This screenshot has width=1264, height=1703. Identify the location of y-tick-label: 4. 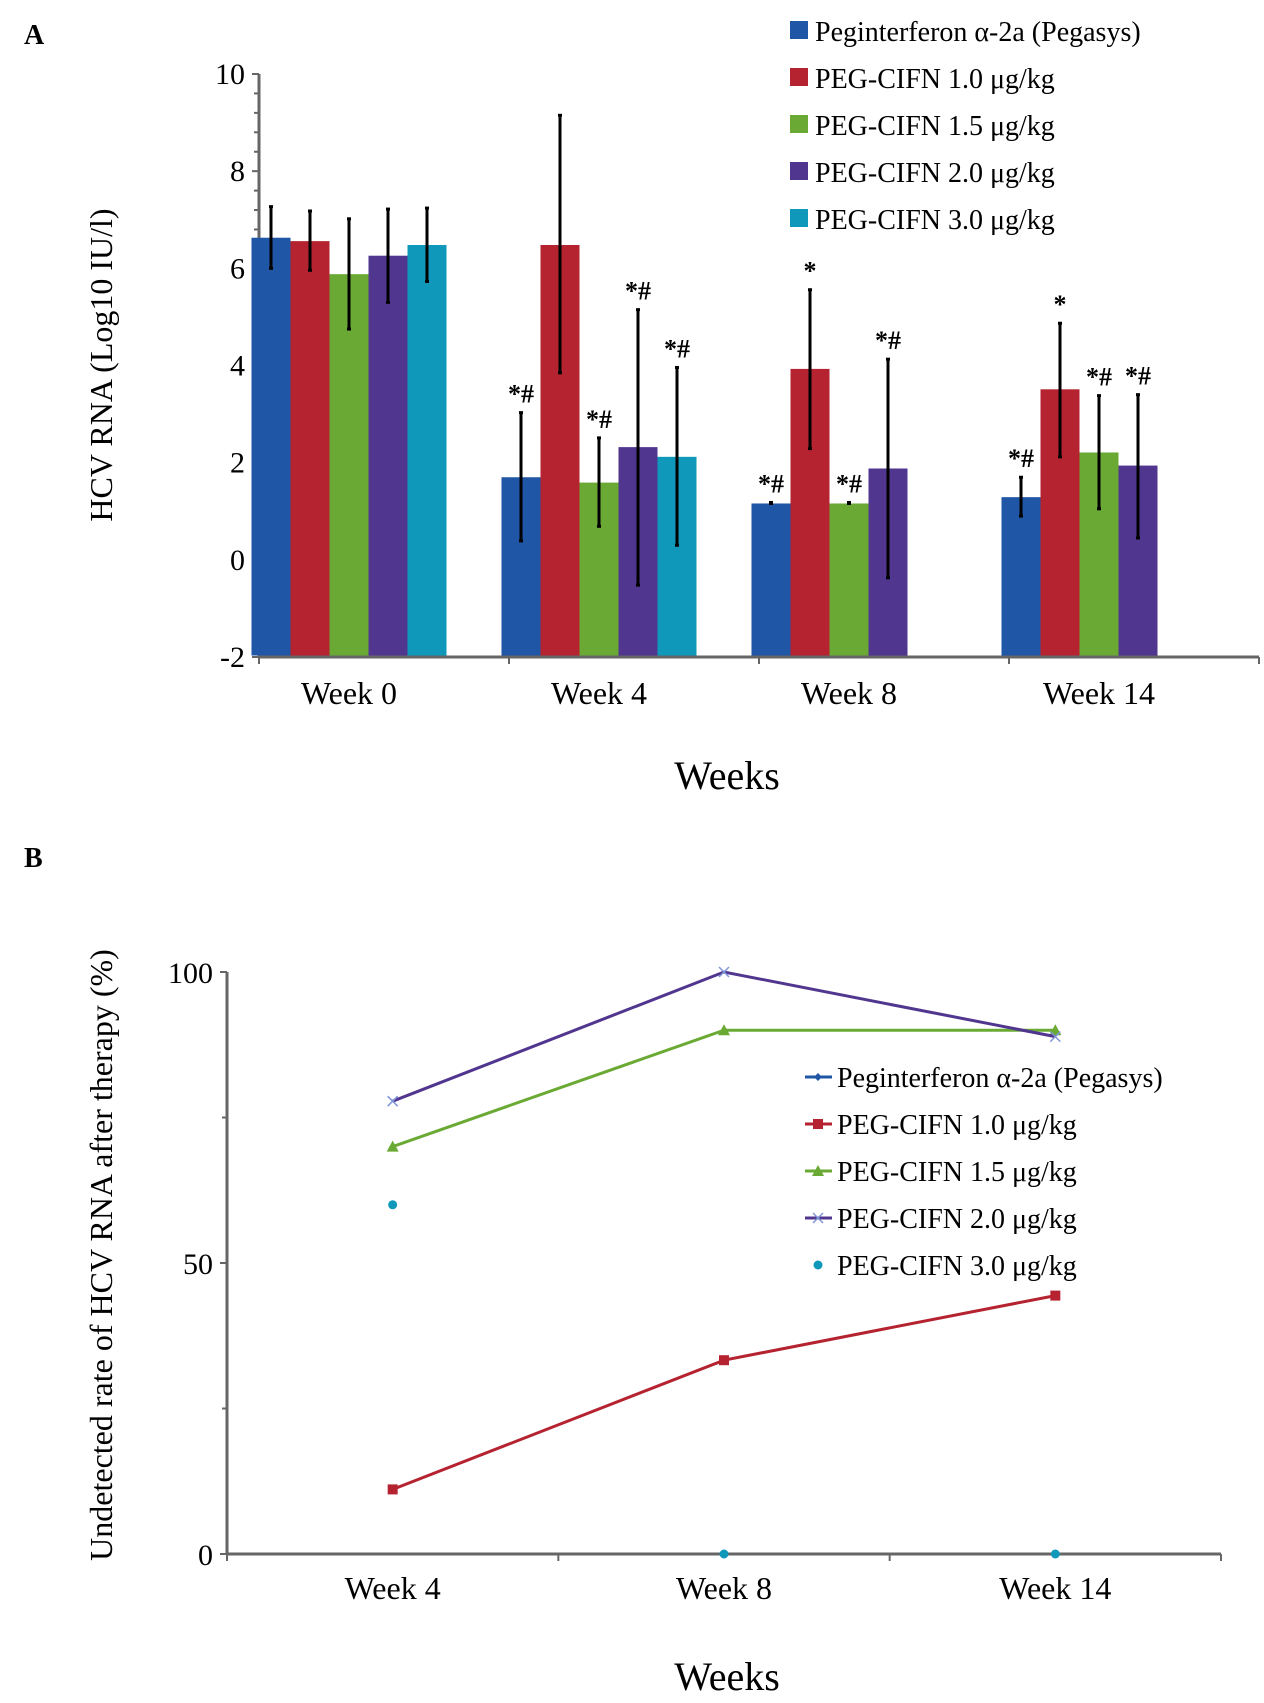
(237, 366).